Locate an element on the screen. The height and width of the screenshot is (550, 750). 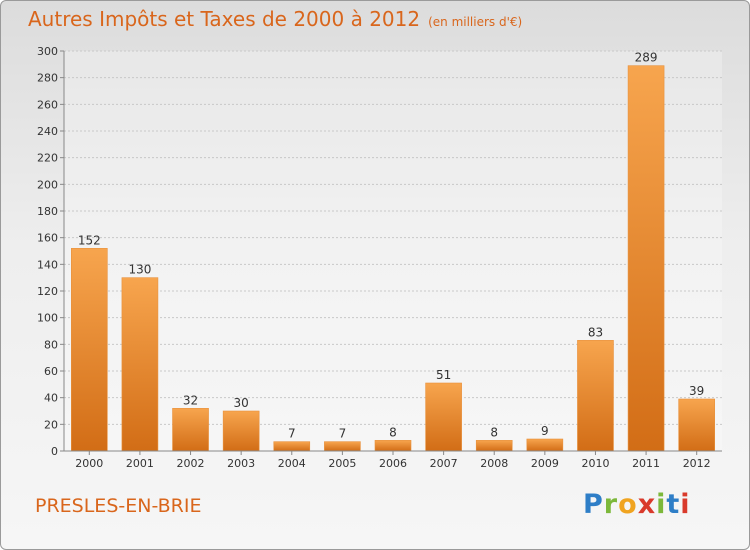
data-label: 289 is located at coordinates (646, 58).